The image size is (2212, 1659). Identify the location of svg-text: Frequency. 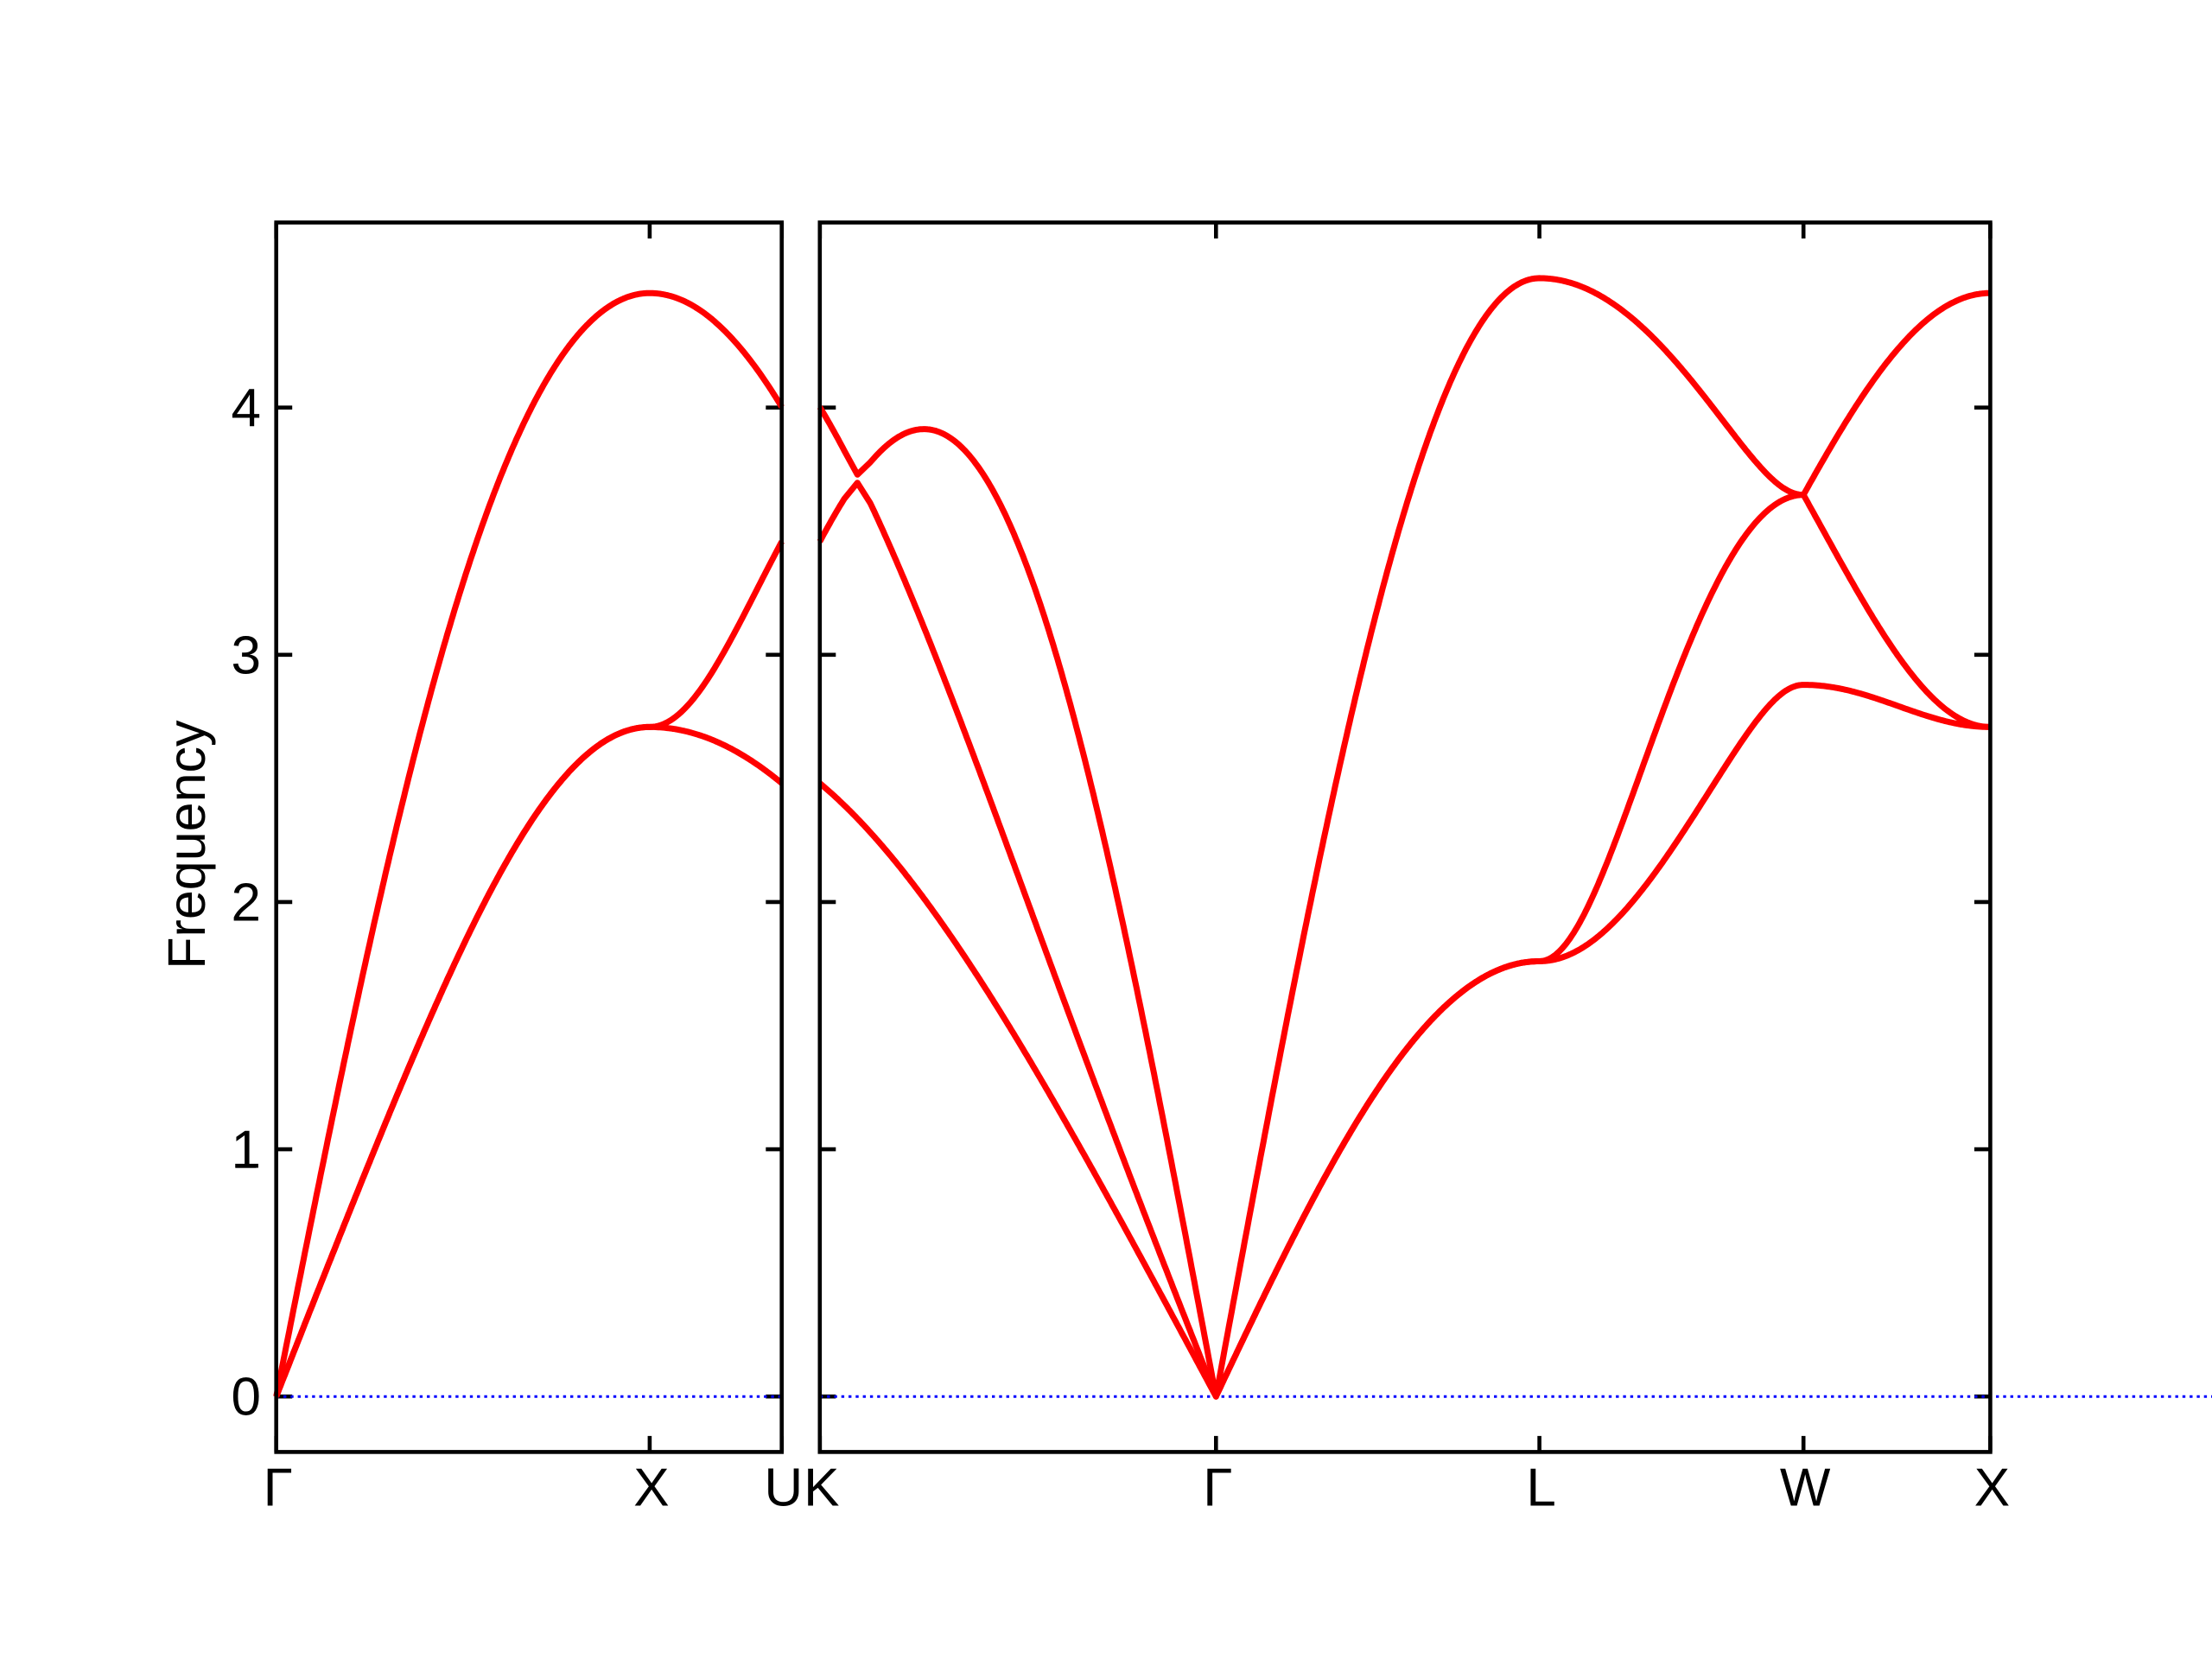
(186, 844).